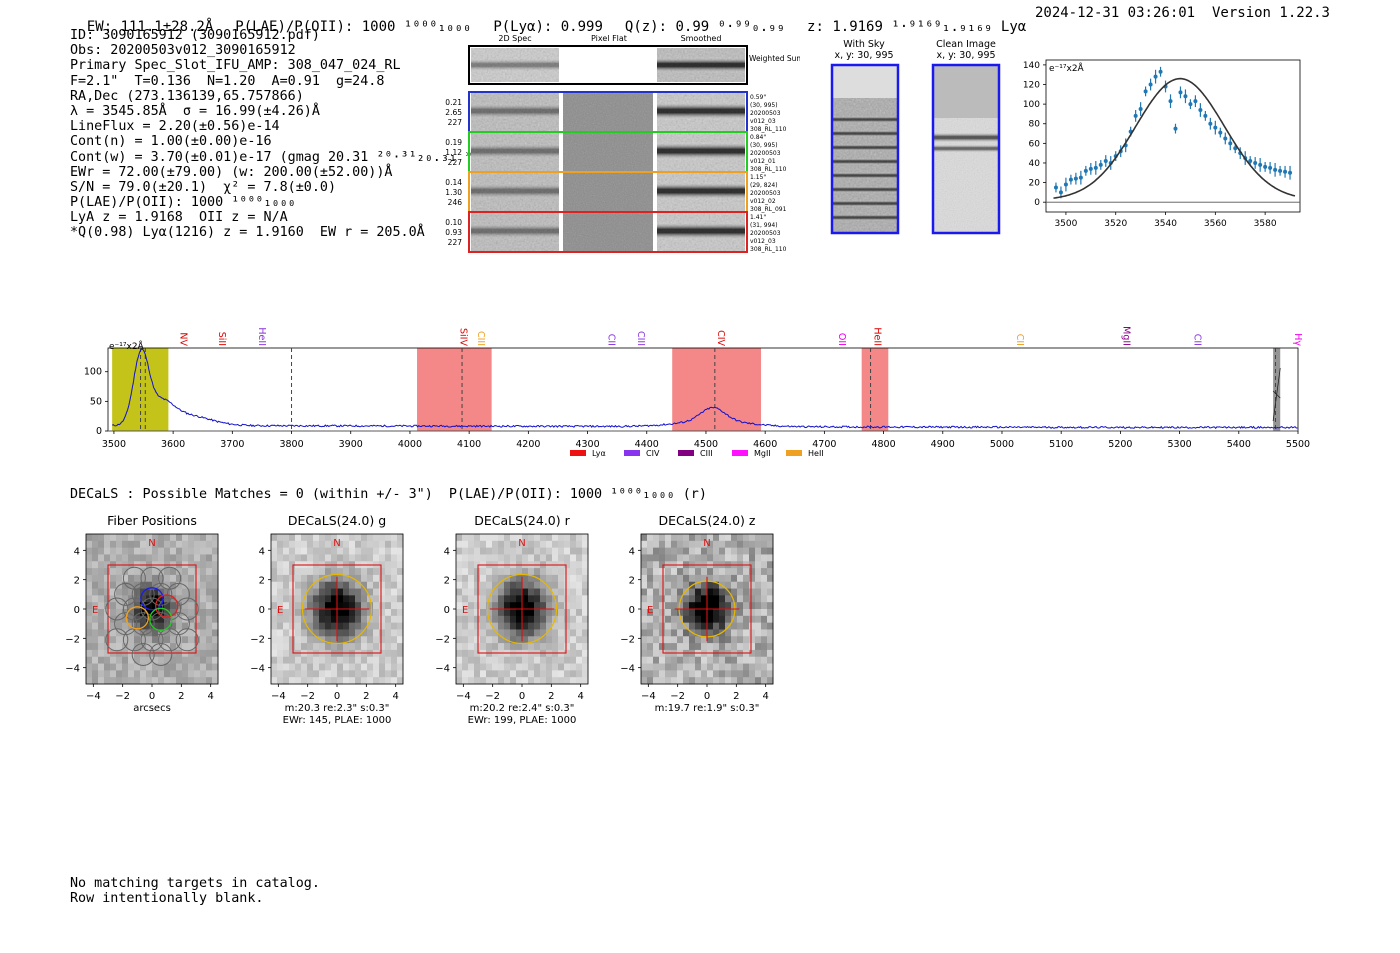  Describe the element at coordinates (170, 640) in the screenshot. I see `fiber-circle` at that location.